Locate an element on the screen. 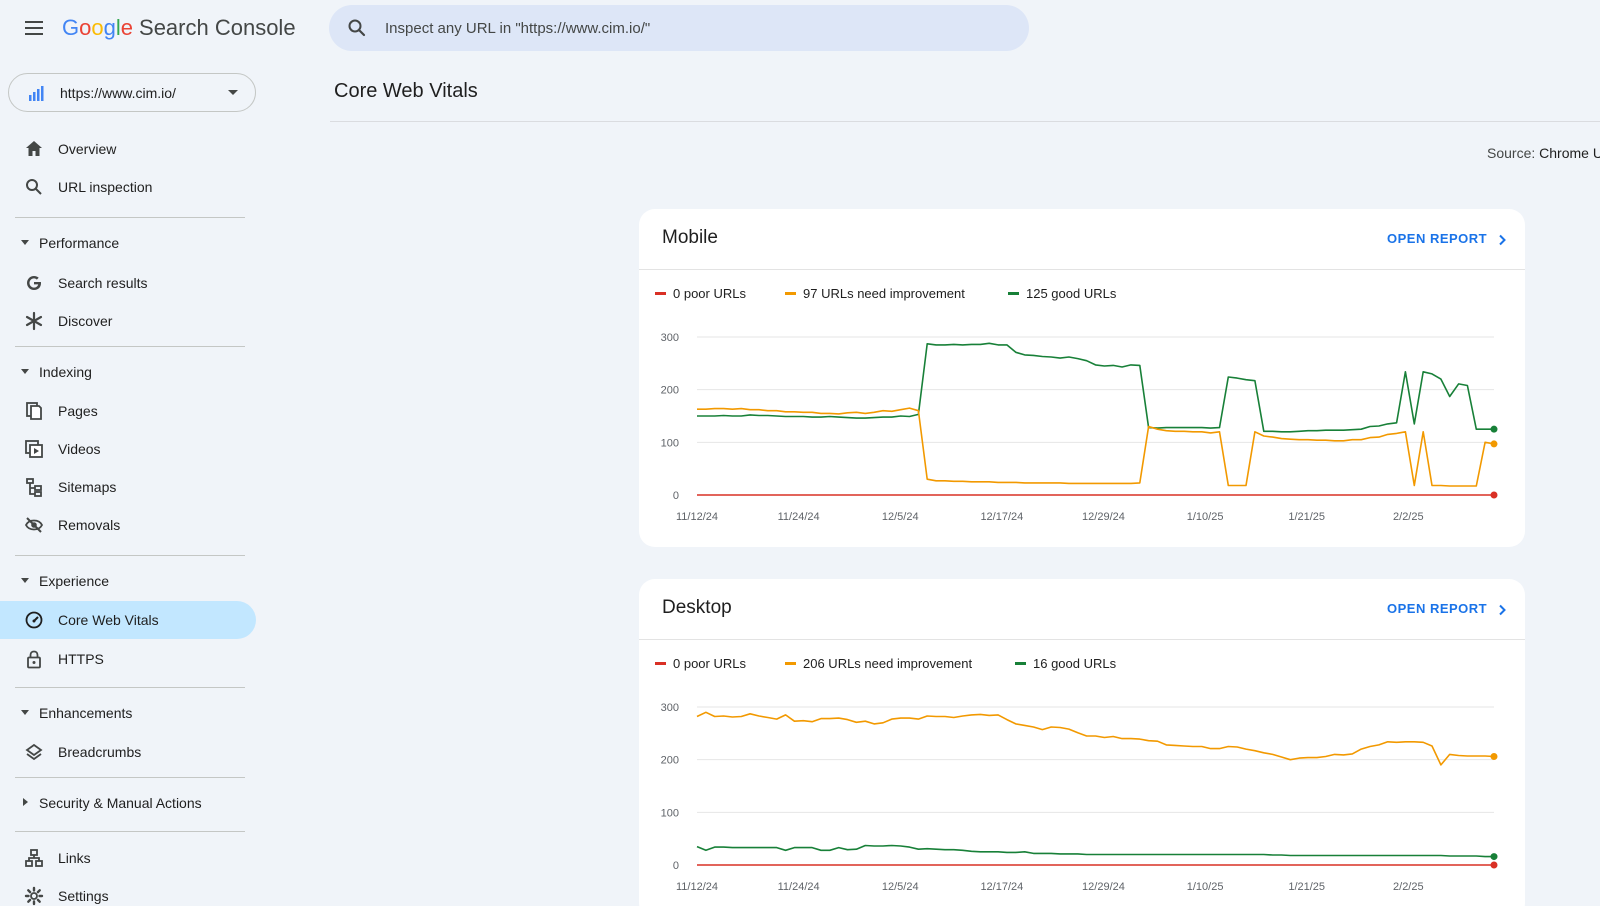 This screenshot has width=1600, height=906. sidebar-item-label: Settings is located at coordinates (83, 896).